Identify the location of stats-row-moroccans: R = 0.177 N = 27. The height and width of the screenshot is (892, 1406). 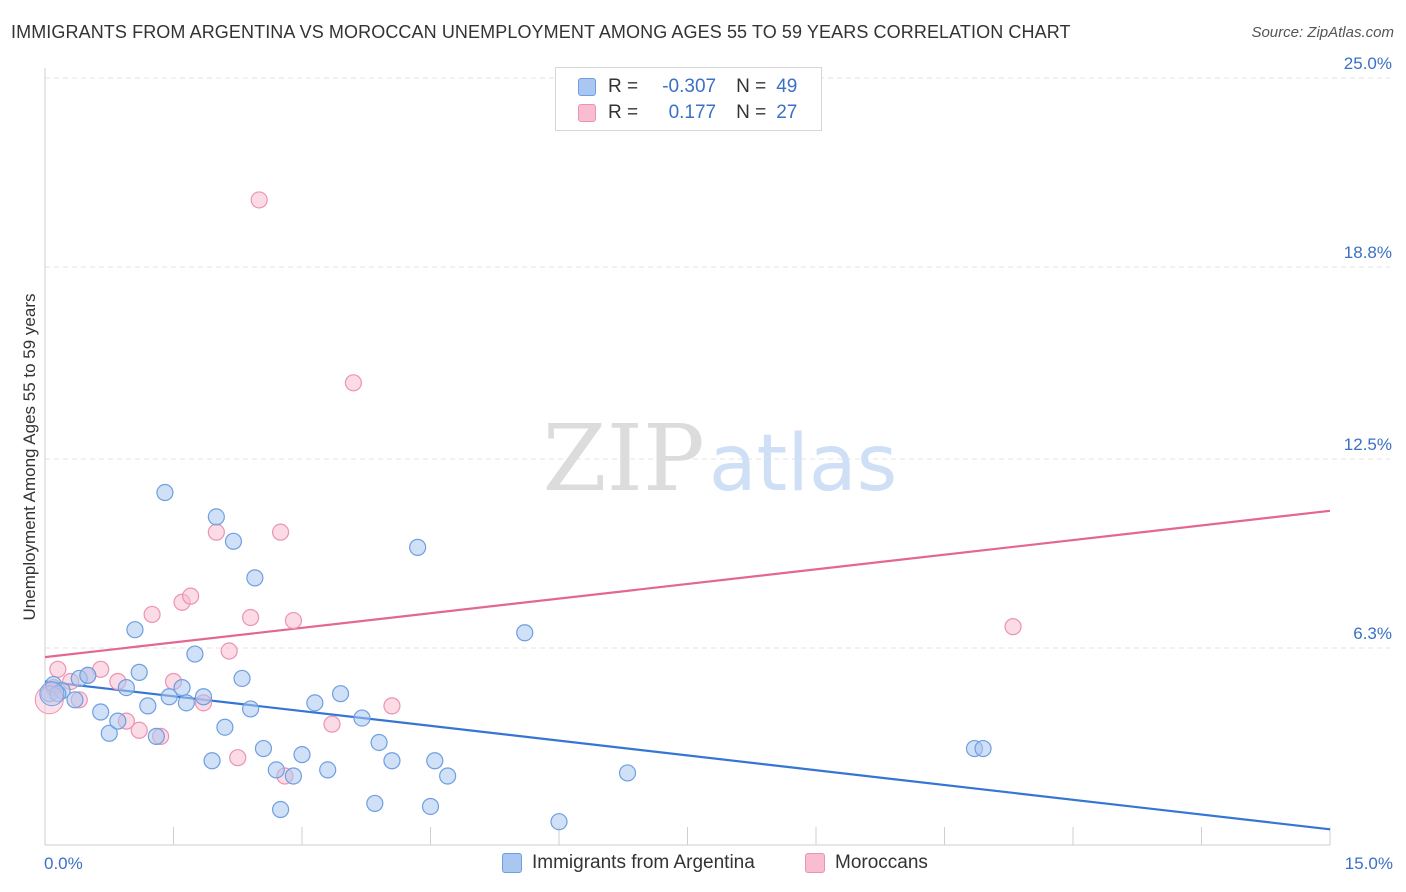
(687, 113).